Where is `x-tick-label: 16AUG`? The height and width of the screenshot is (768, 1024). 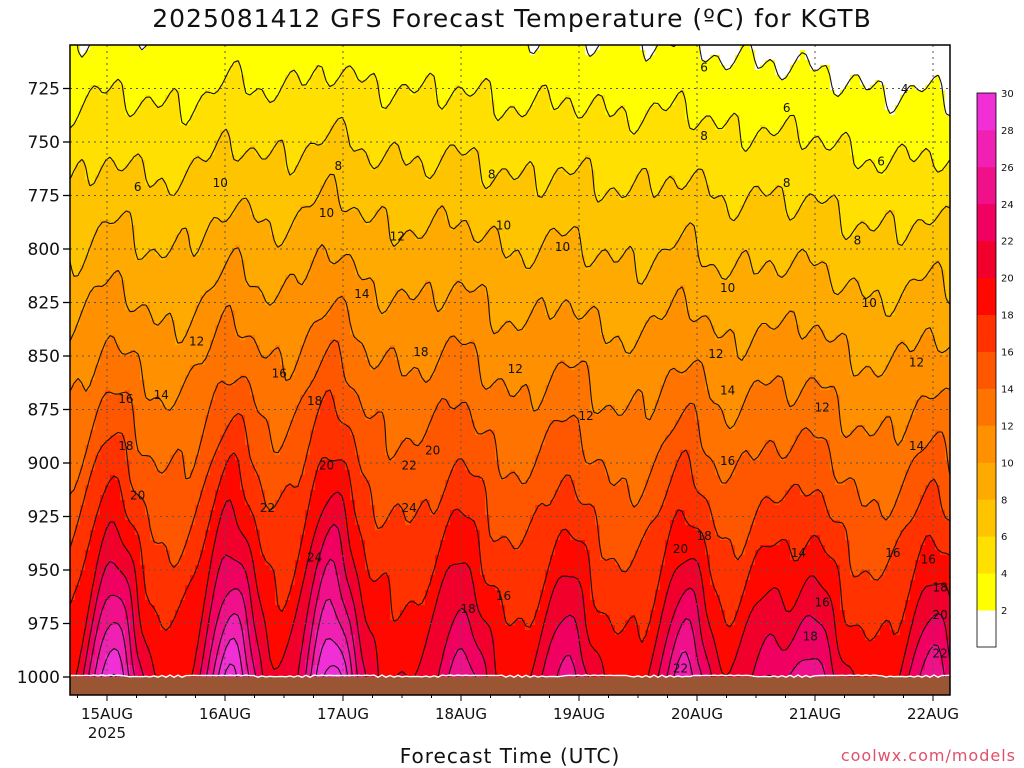
x-tick-label: 16AUG is located at coordinates (225, 714).